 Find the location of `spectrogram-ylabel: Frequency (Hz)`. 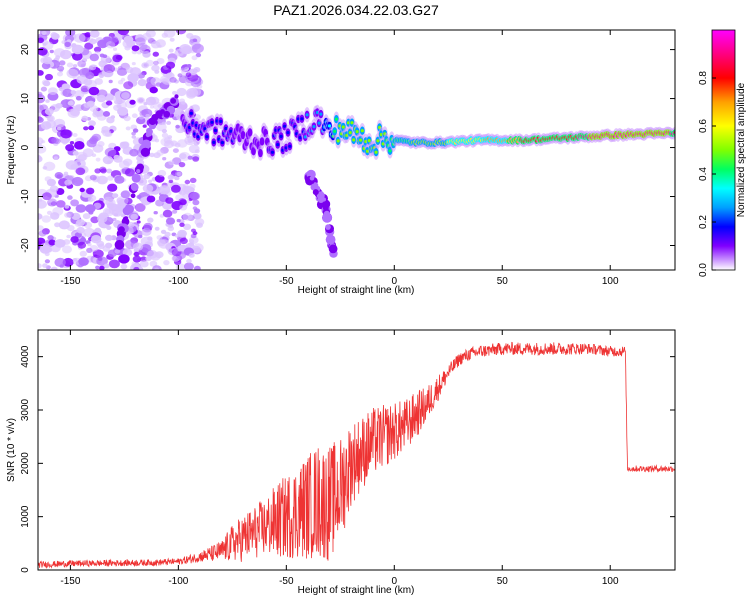

spectrogram-ylabel: Frequency (Hz) is located at coordinates (11, 150).